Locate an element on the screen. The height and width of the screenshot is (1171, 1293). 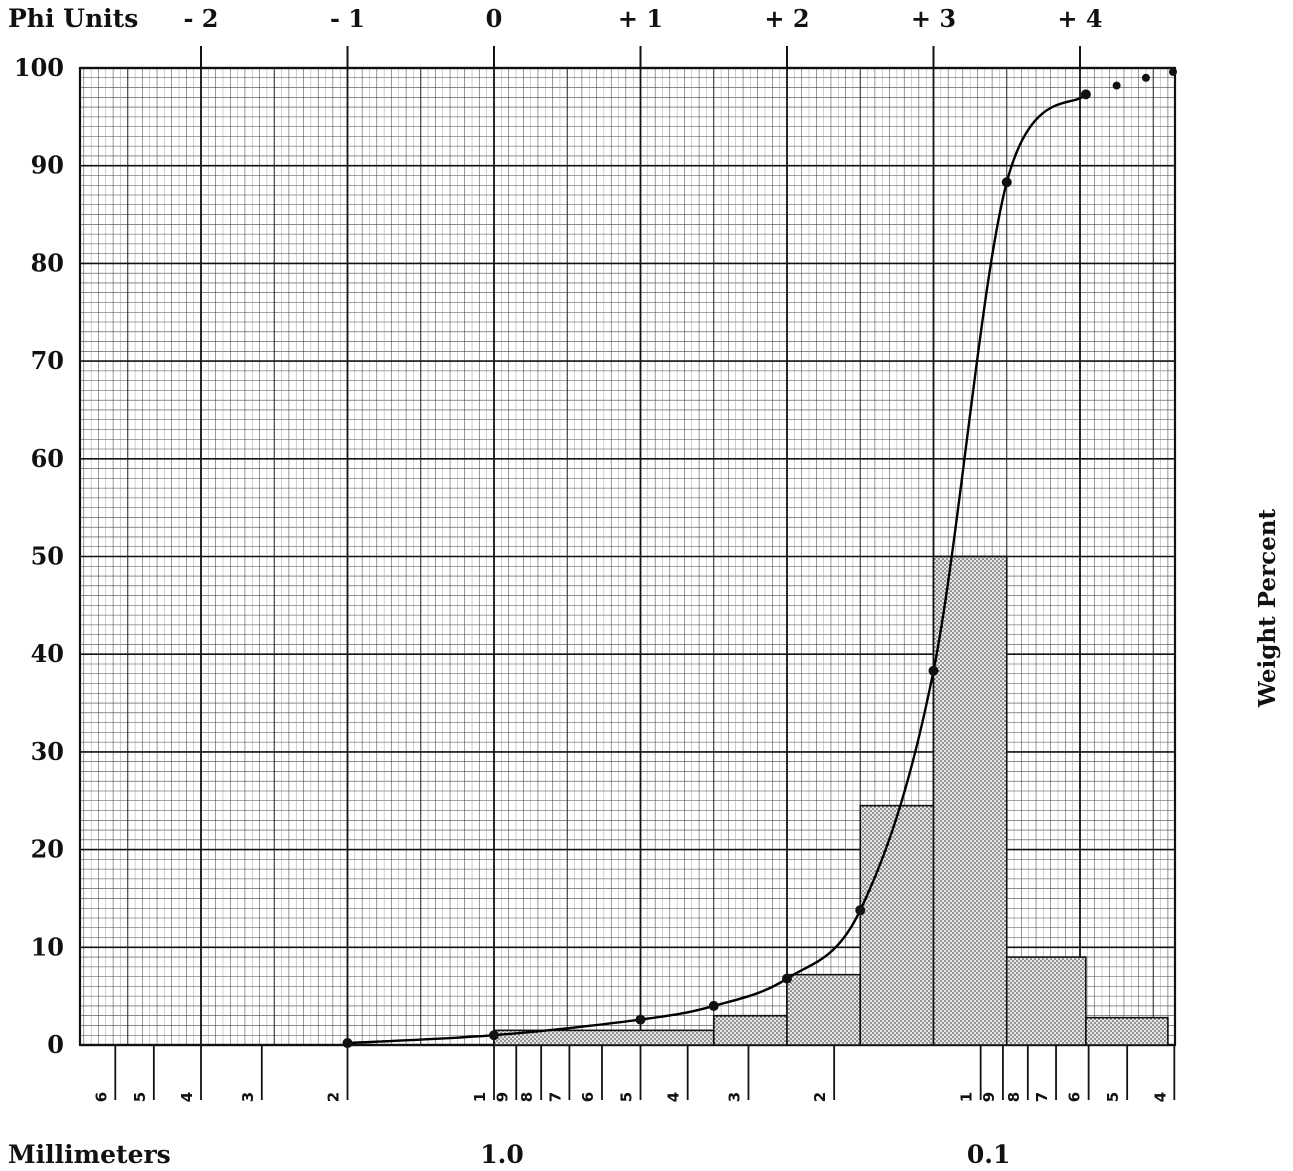
y-tick-label: 90 is located at coordinates (47, 165).